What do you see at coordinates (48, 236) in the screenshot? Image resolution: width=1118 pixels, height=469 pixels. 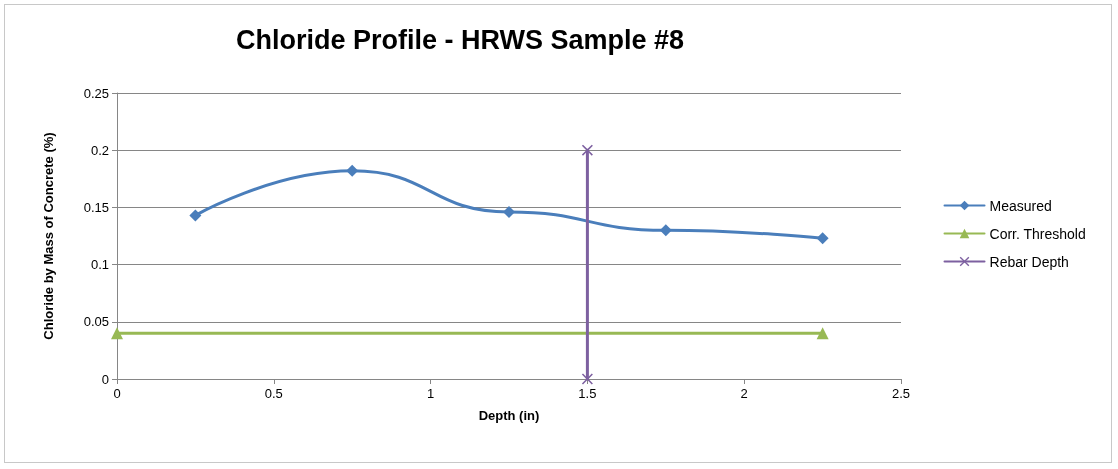 I see `y-axis-title: Chloride by Mass of Concrete (%)` at bounding box center [48, 236].